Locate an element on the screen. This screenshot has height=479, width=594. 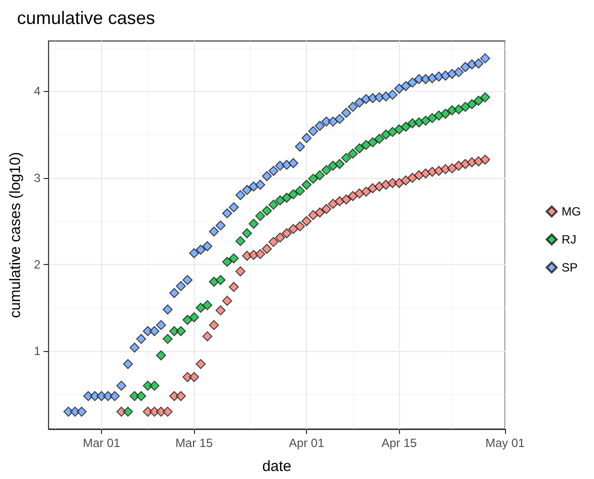
x-tick-label: May 01 is located at coordinates (505, 443).